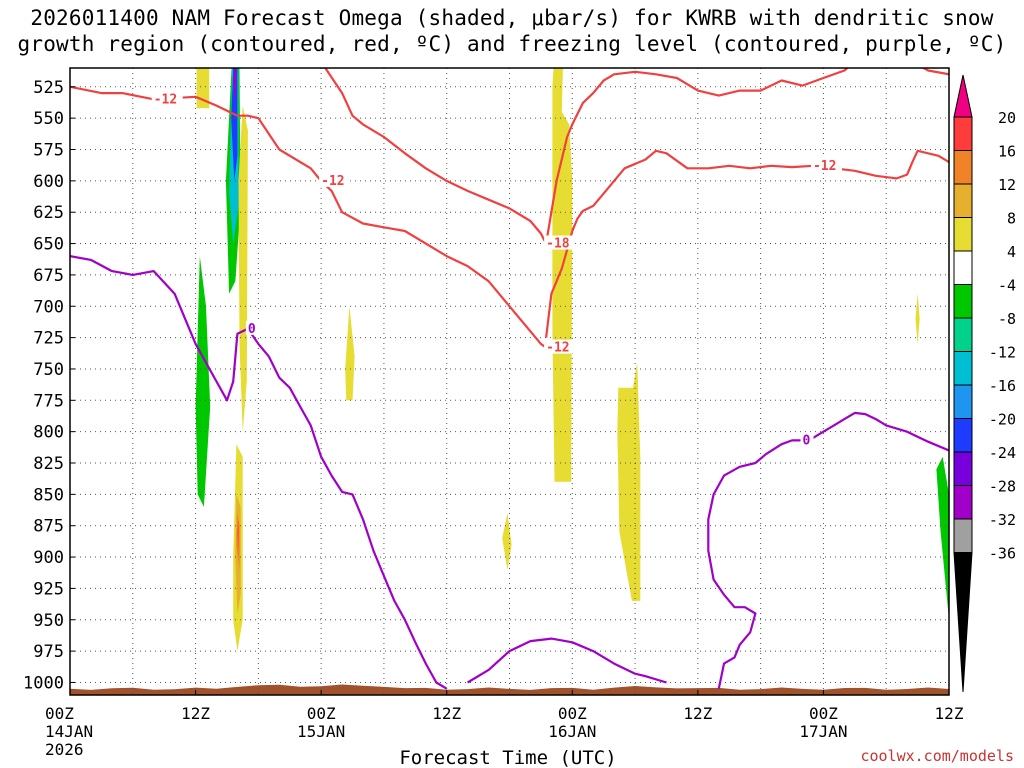 The width and height of the screenshot is (1024, 768). Describe the element at coordinates (48, 433) in the screenshot. I see `ytick-label-800: 800` at that location.